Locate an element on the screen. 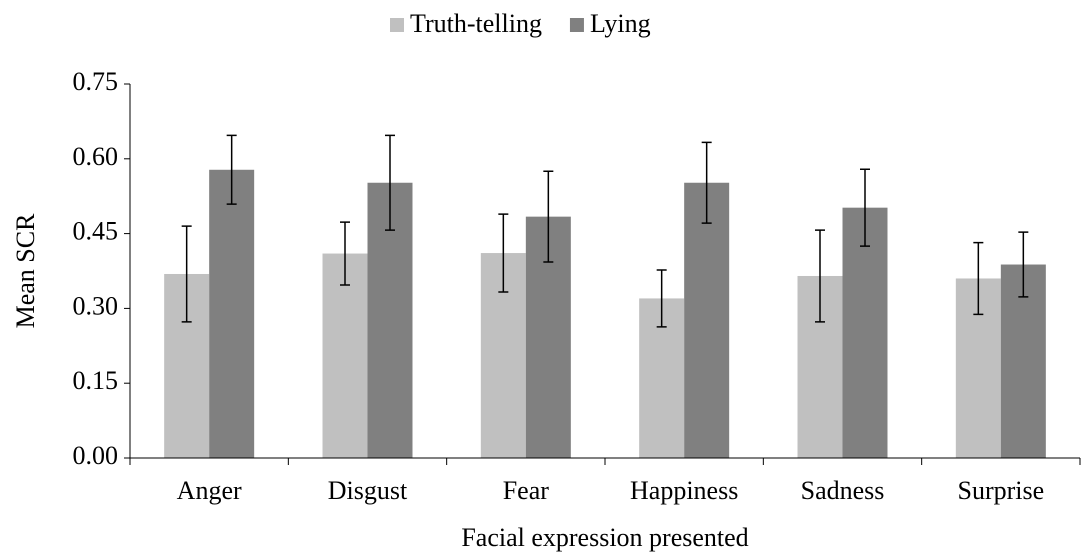 Image resolution: width=1087 pixels, height=559 pixels. y-tick-label: 0.45 is located at coordinates (96, 231).